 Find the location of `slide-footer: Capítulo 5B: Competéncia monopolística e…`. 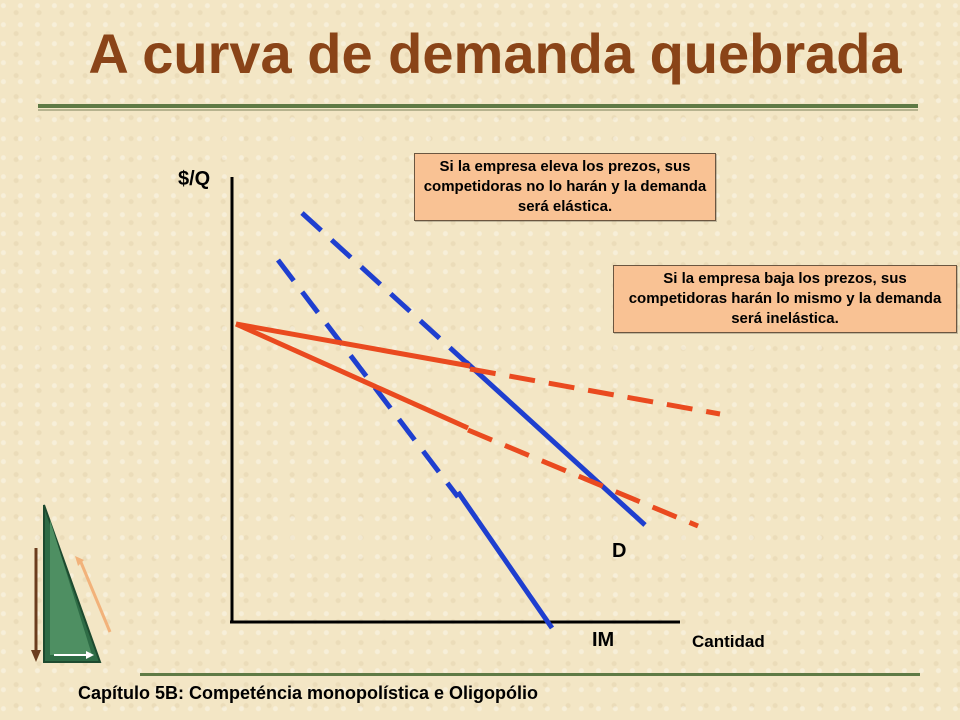

slide-footer: Capítulo 5B: Competéncia monopolística e… is located at coordinates (308, 693).